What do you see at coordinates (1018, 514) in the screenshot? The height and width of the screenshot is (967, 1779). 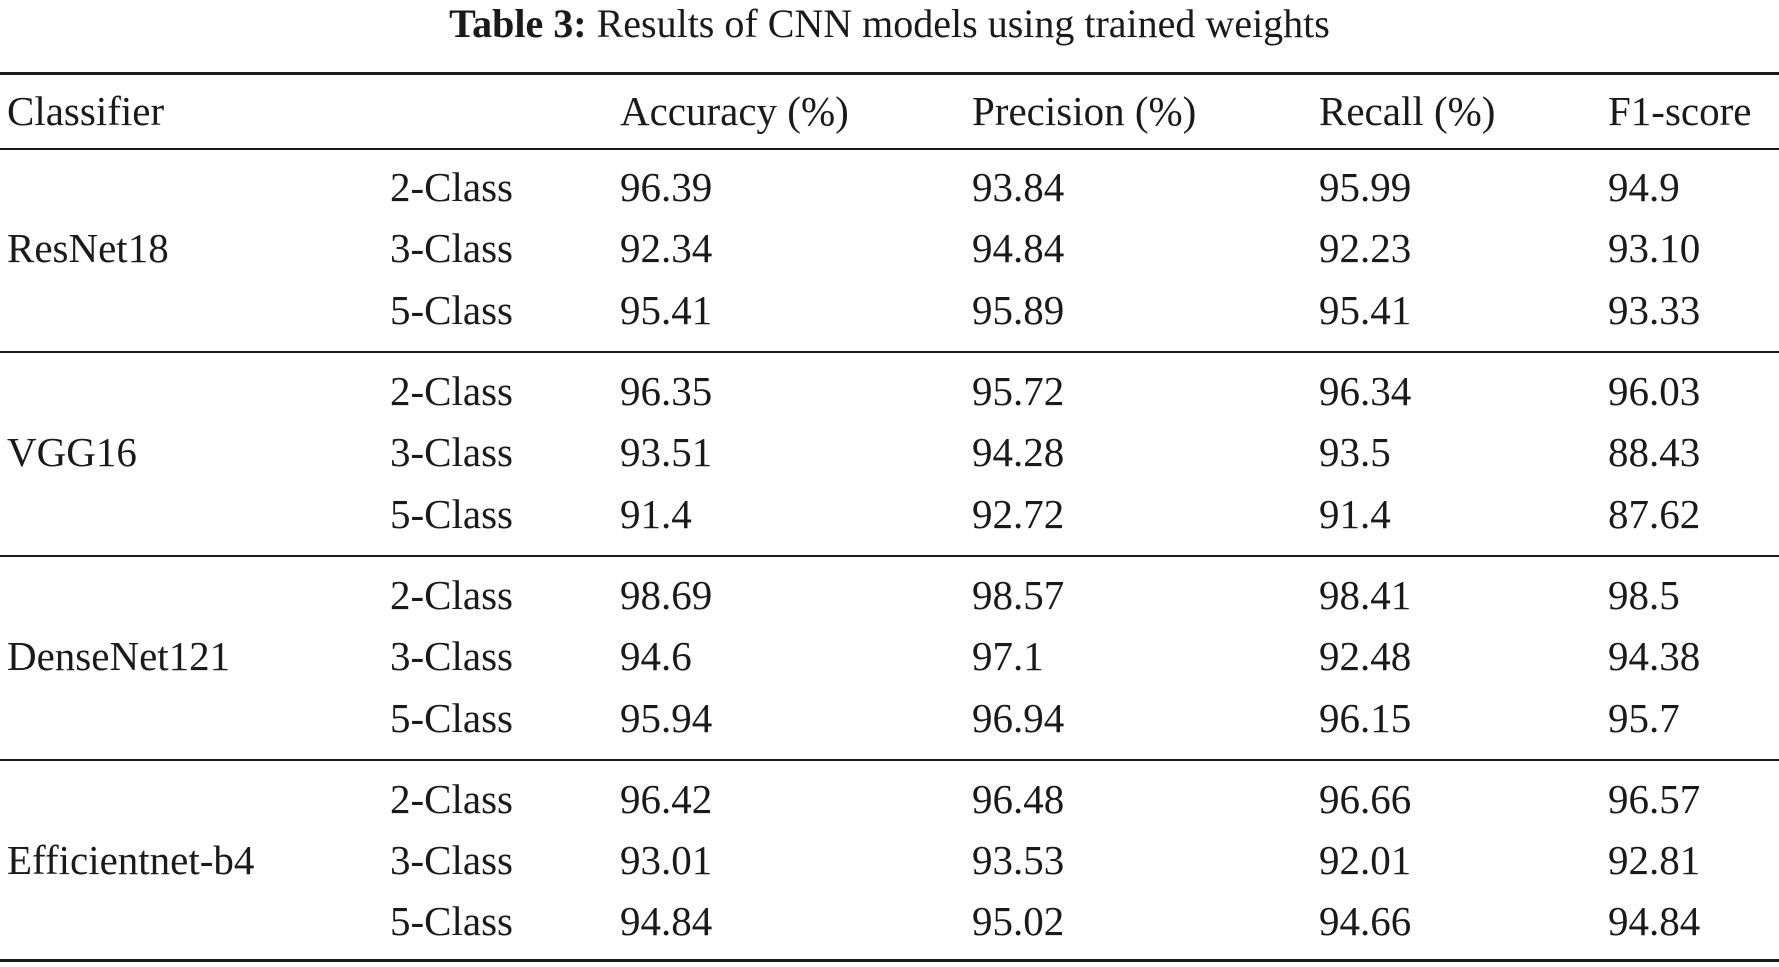 I see `precision-value: 92.72` at bounding box center [1018, 514].